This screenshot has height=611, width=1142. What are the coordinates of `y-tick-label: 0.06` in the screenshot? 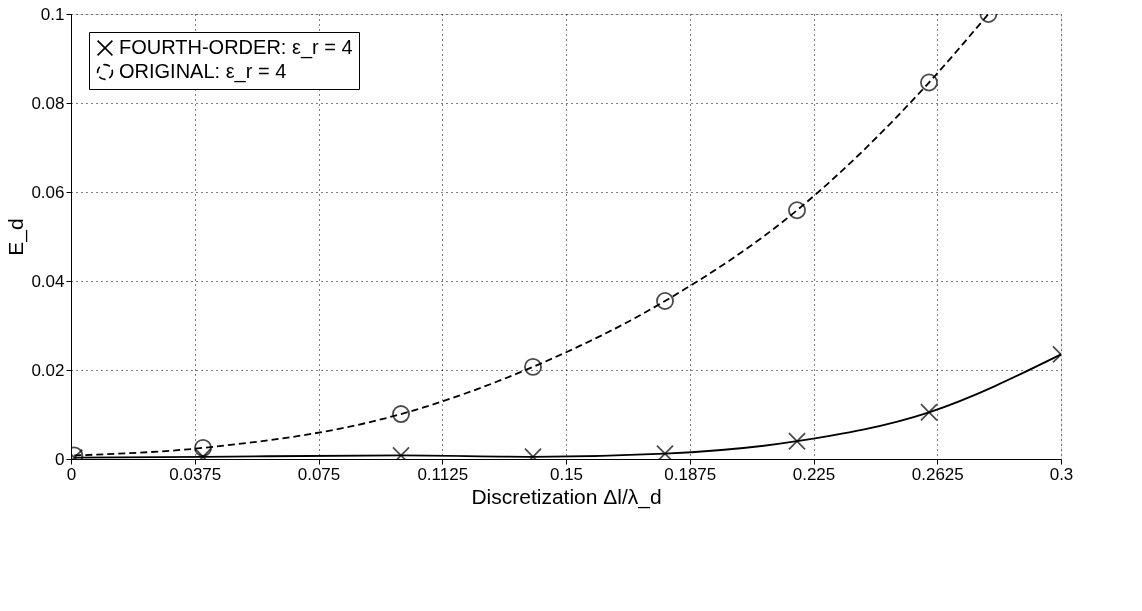 It's located at (48, 192).